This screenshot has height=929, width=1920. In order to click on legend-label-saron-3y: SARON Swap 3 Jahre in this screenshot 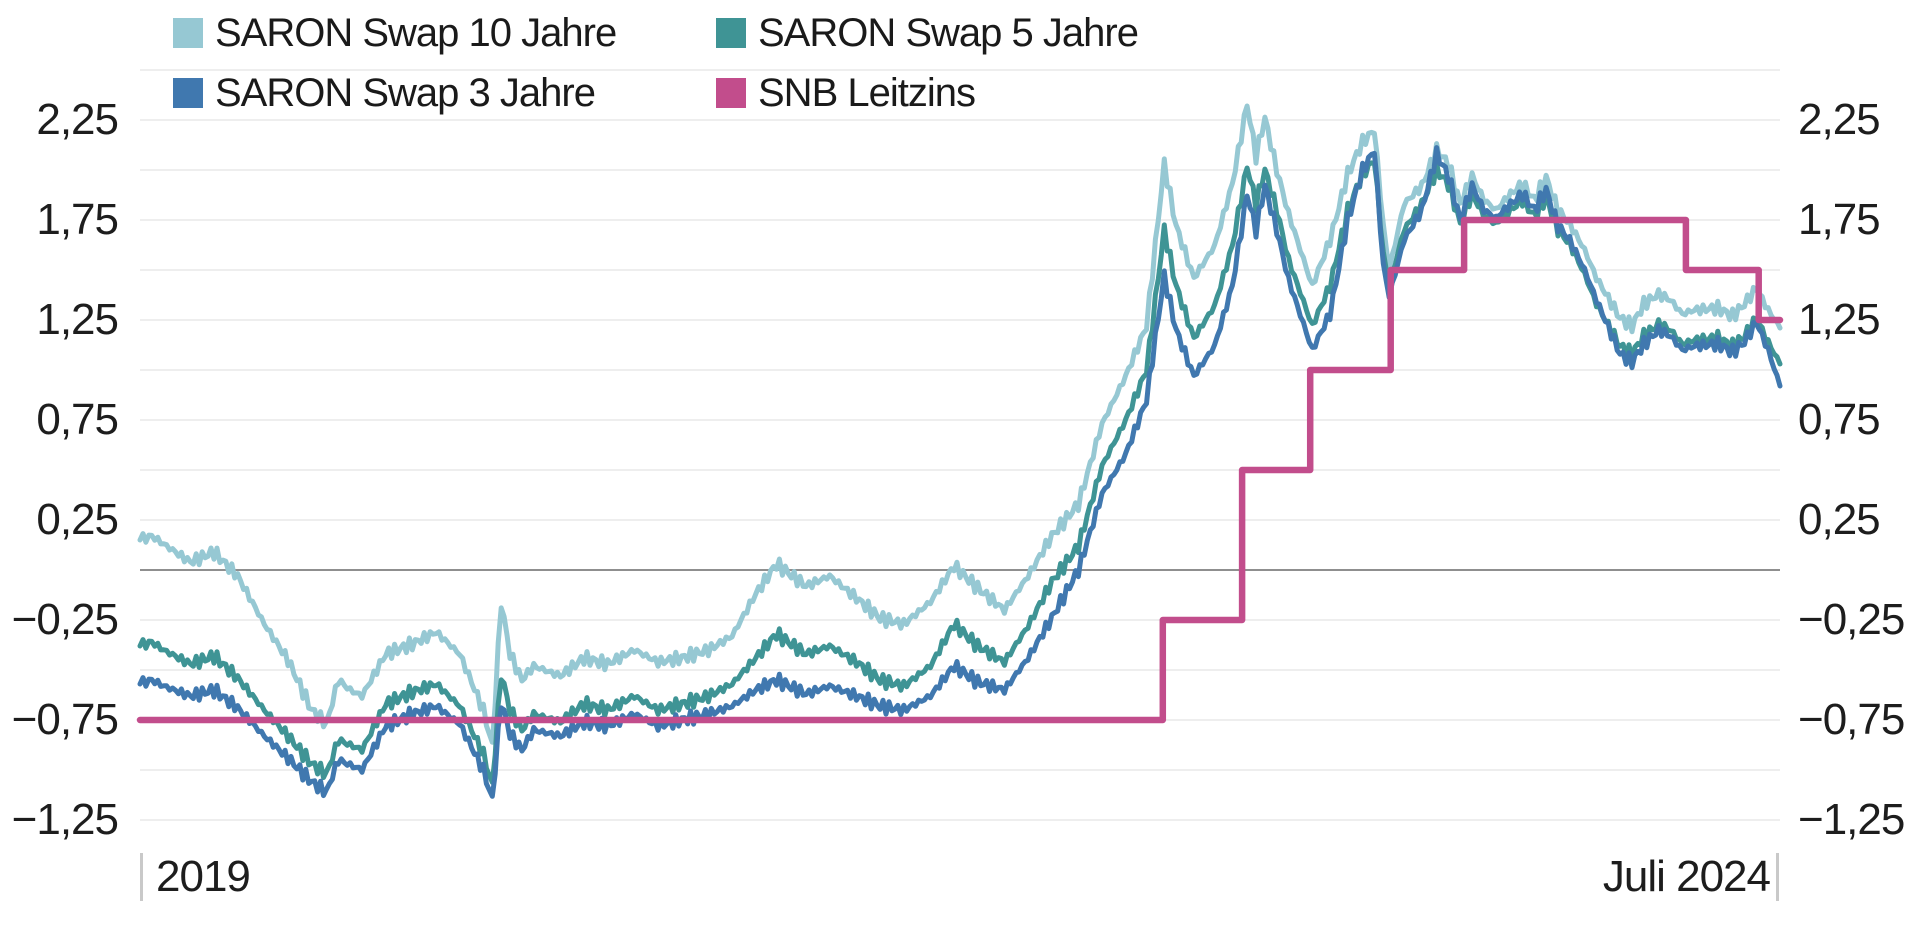, I will do `click(405, 92)`.